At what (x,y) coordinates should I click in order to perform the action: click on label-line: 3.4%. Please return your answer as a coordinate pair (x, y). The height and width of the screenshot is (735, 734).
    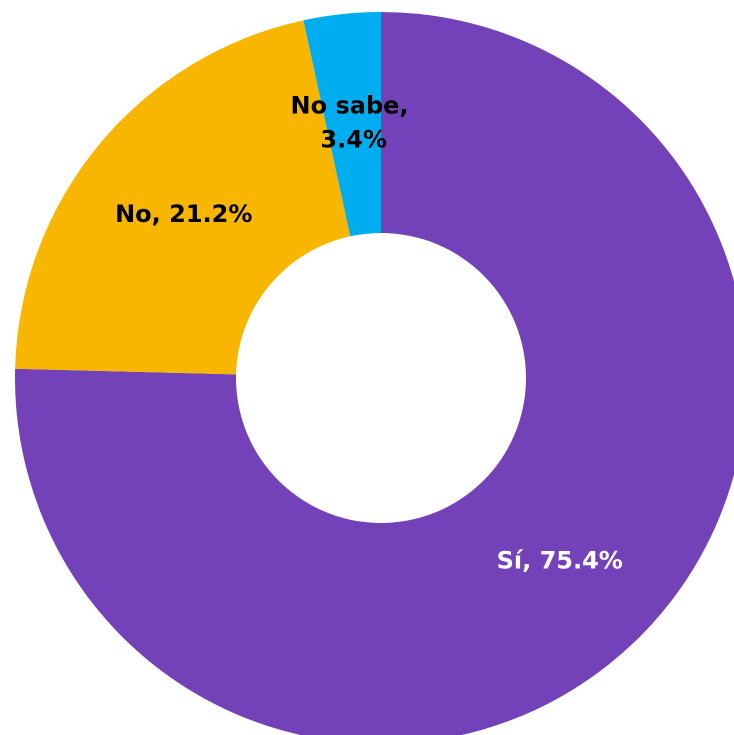
    Looking at the image, I should click on (353, 139).